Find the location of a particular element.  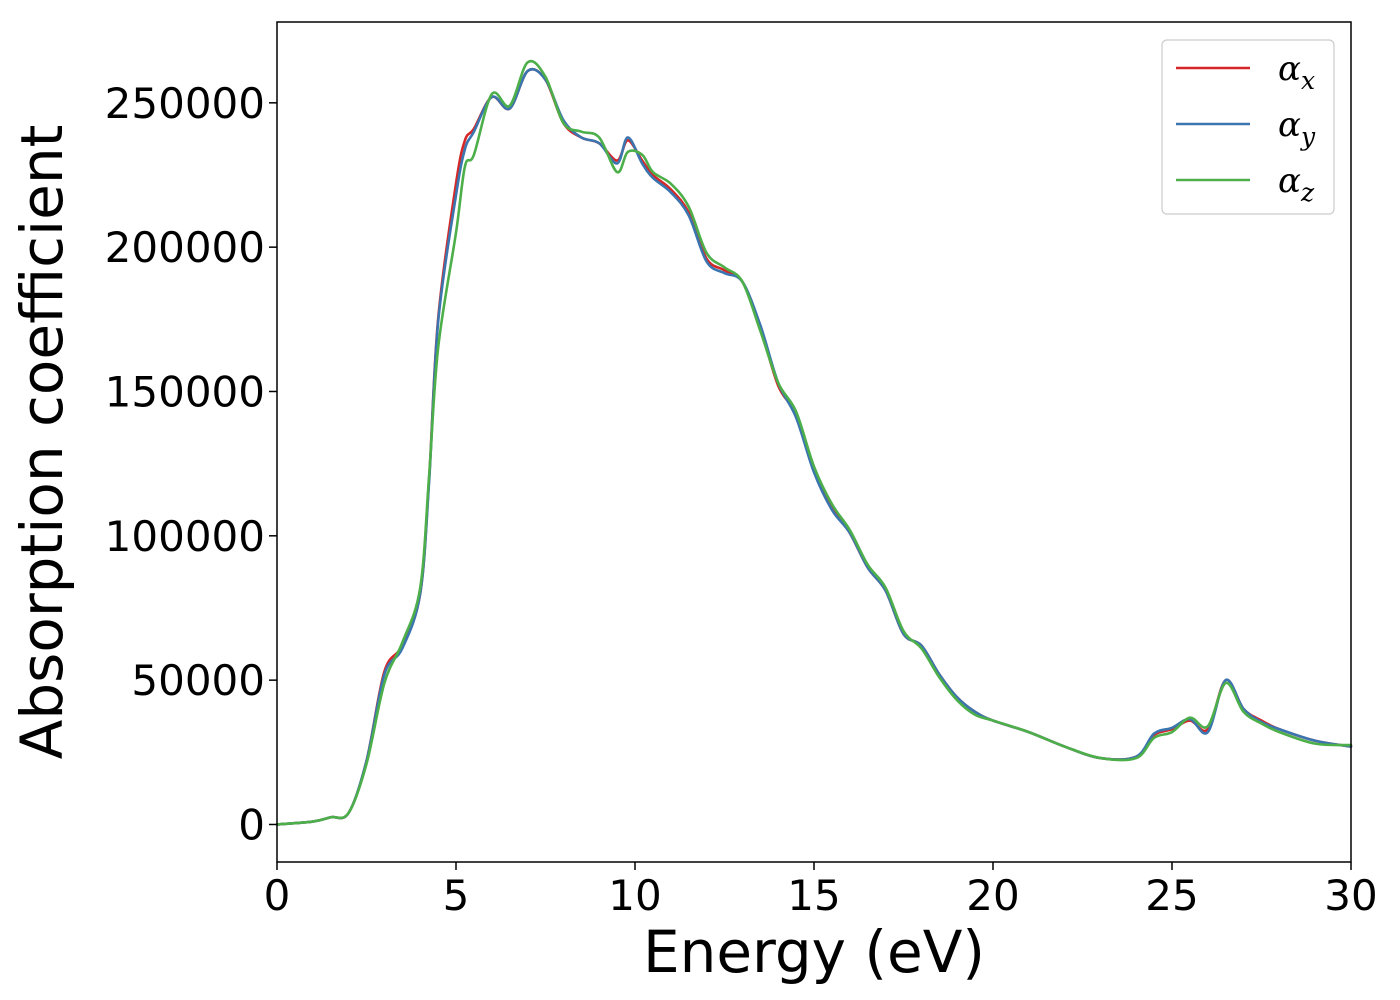

x-tick-label: 10 is located at coordinates (634, 895).